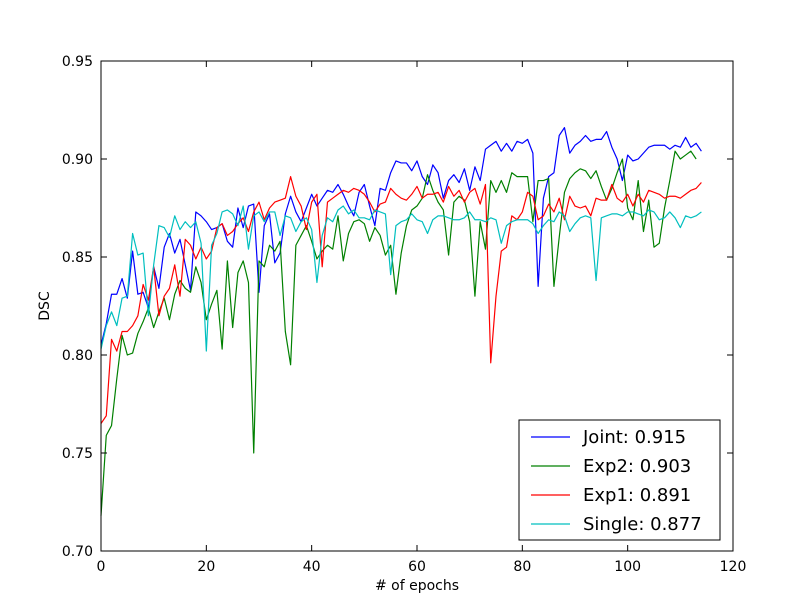  I want to click on legend-label: Single: 0.877, so click(642, 524).